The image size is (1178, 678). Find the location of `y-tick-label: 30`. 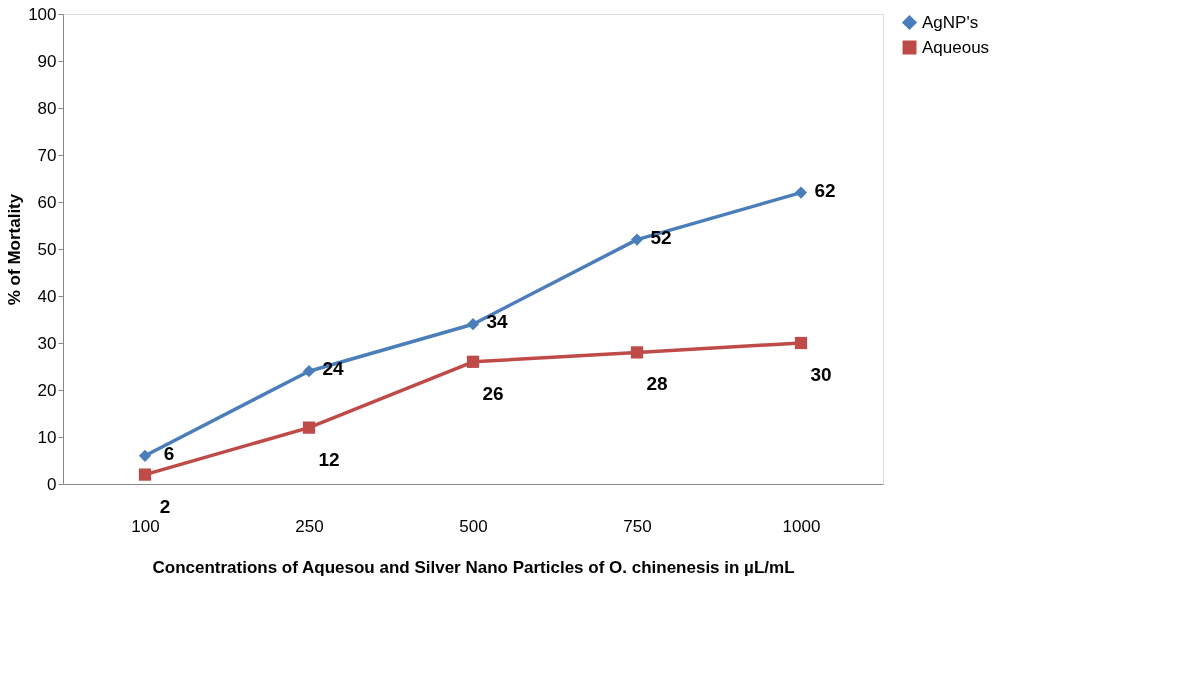

y-tick-label: 30 is located at coordinates (47, 343).